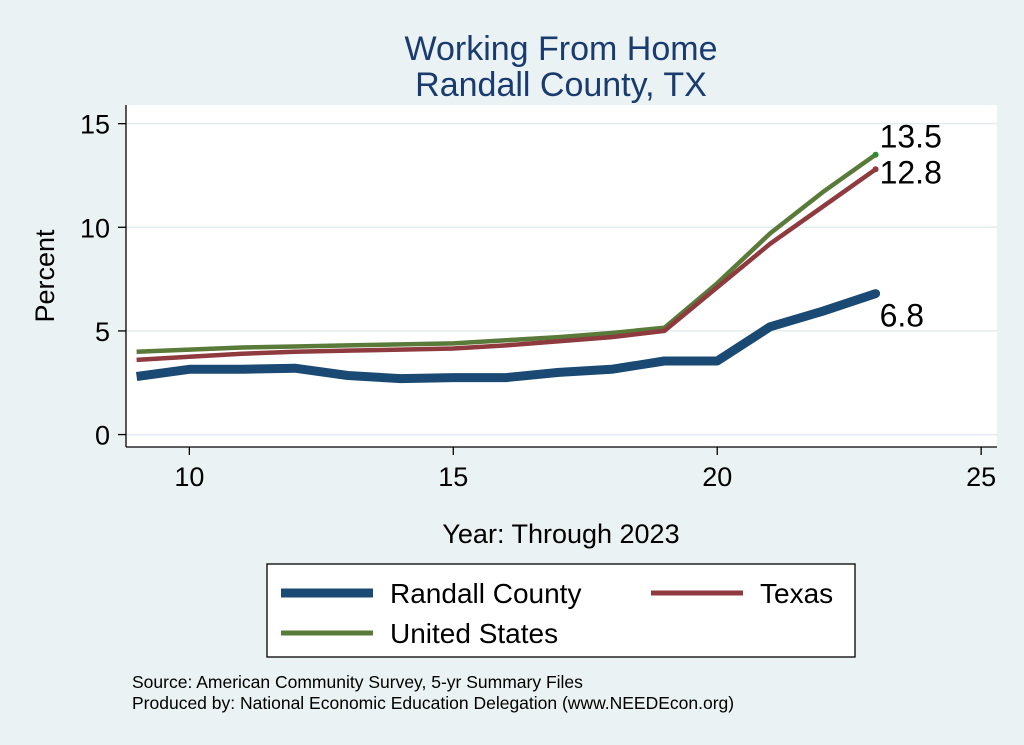 This screenshot has height=745, width=1024. I want to click on y-tick-label: 0, so click(102, 436).